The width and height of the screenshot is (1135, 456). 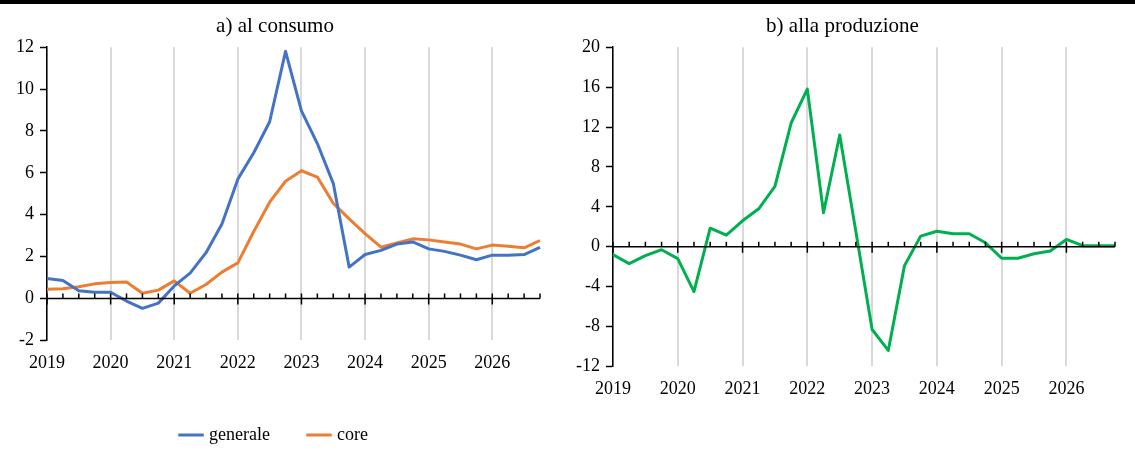 What do you see at coordinates (275, 25) in the screenshot?
I see `chart-title: a) al consumo` at bounding box center [275, 25].